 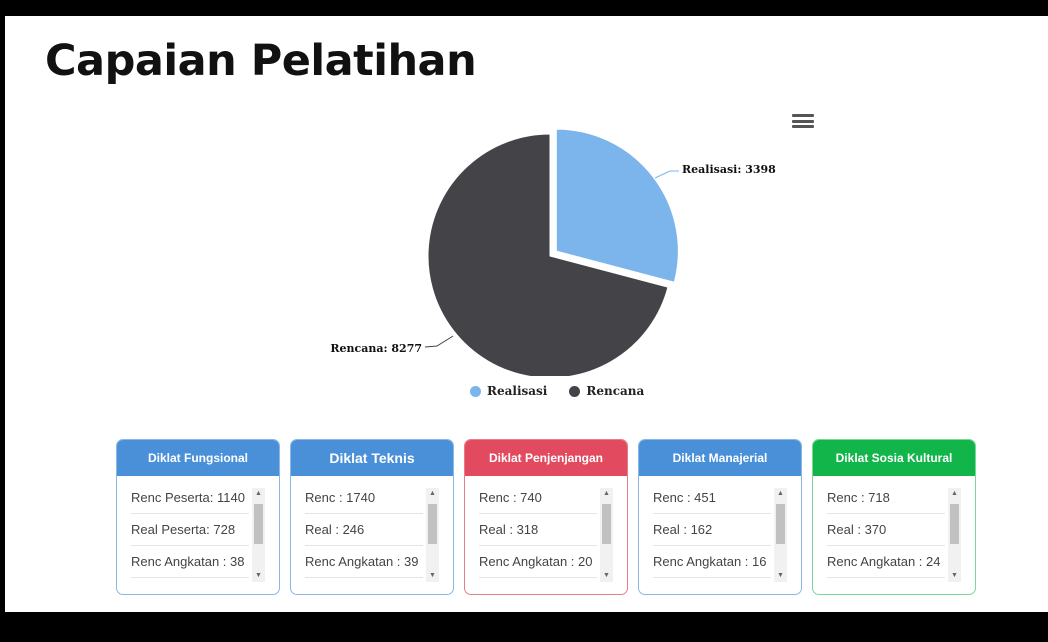 I want to click on card-list: Renc : 740 Real : 318 Renc Angkatan : 20 ▲ ▼, so click(x=546, y=529).